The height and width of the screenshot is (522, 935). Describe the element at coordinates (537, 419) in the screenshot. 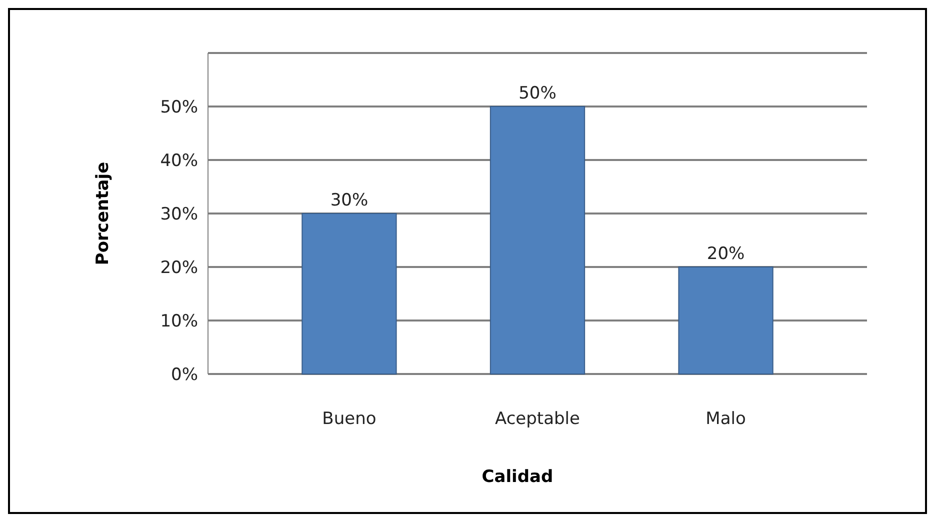

I see `x-tick-label: Aceptable` at that location.